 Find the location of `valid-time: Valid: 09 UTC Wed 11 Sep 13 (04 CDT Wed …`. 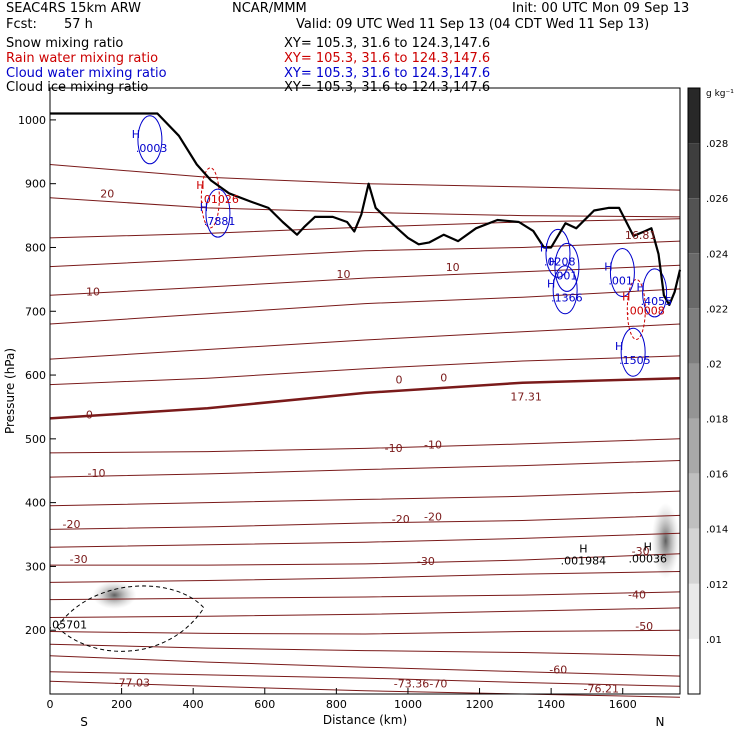

valid-time: Valid: 09 UTC Wed 11 Sep 13 (04 CDT Wed … is located at coordinates (473, 24).